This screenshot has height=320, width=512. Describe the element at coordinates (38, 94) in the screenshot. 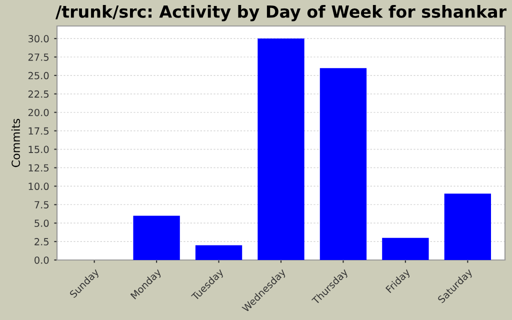

I see `y-tick-label: 22.5` at that location.